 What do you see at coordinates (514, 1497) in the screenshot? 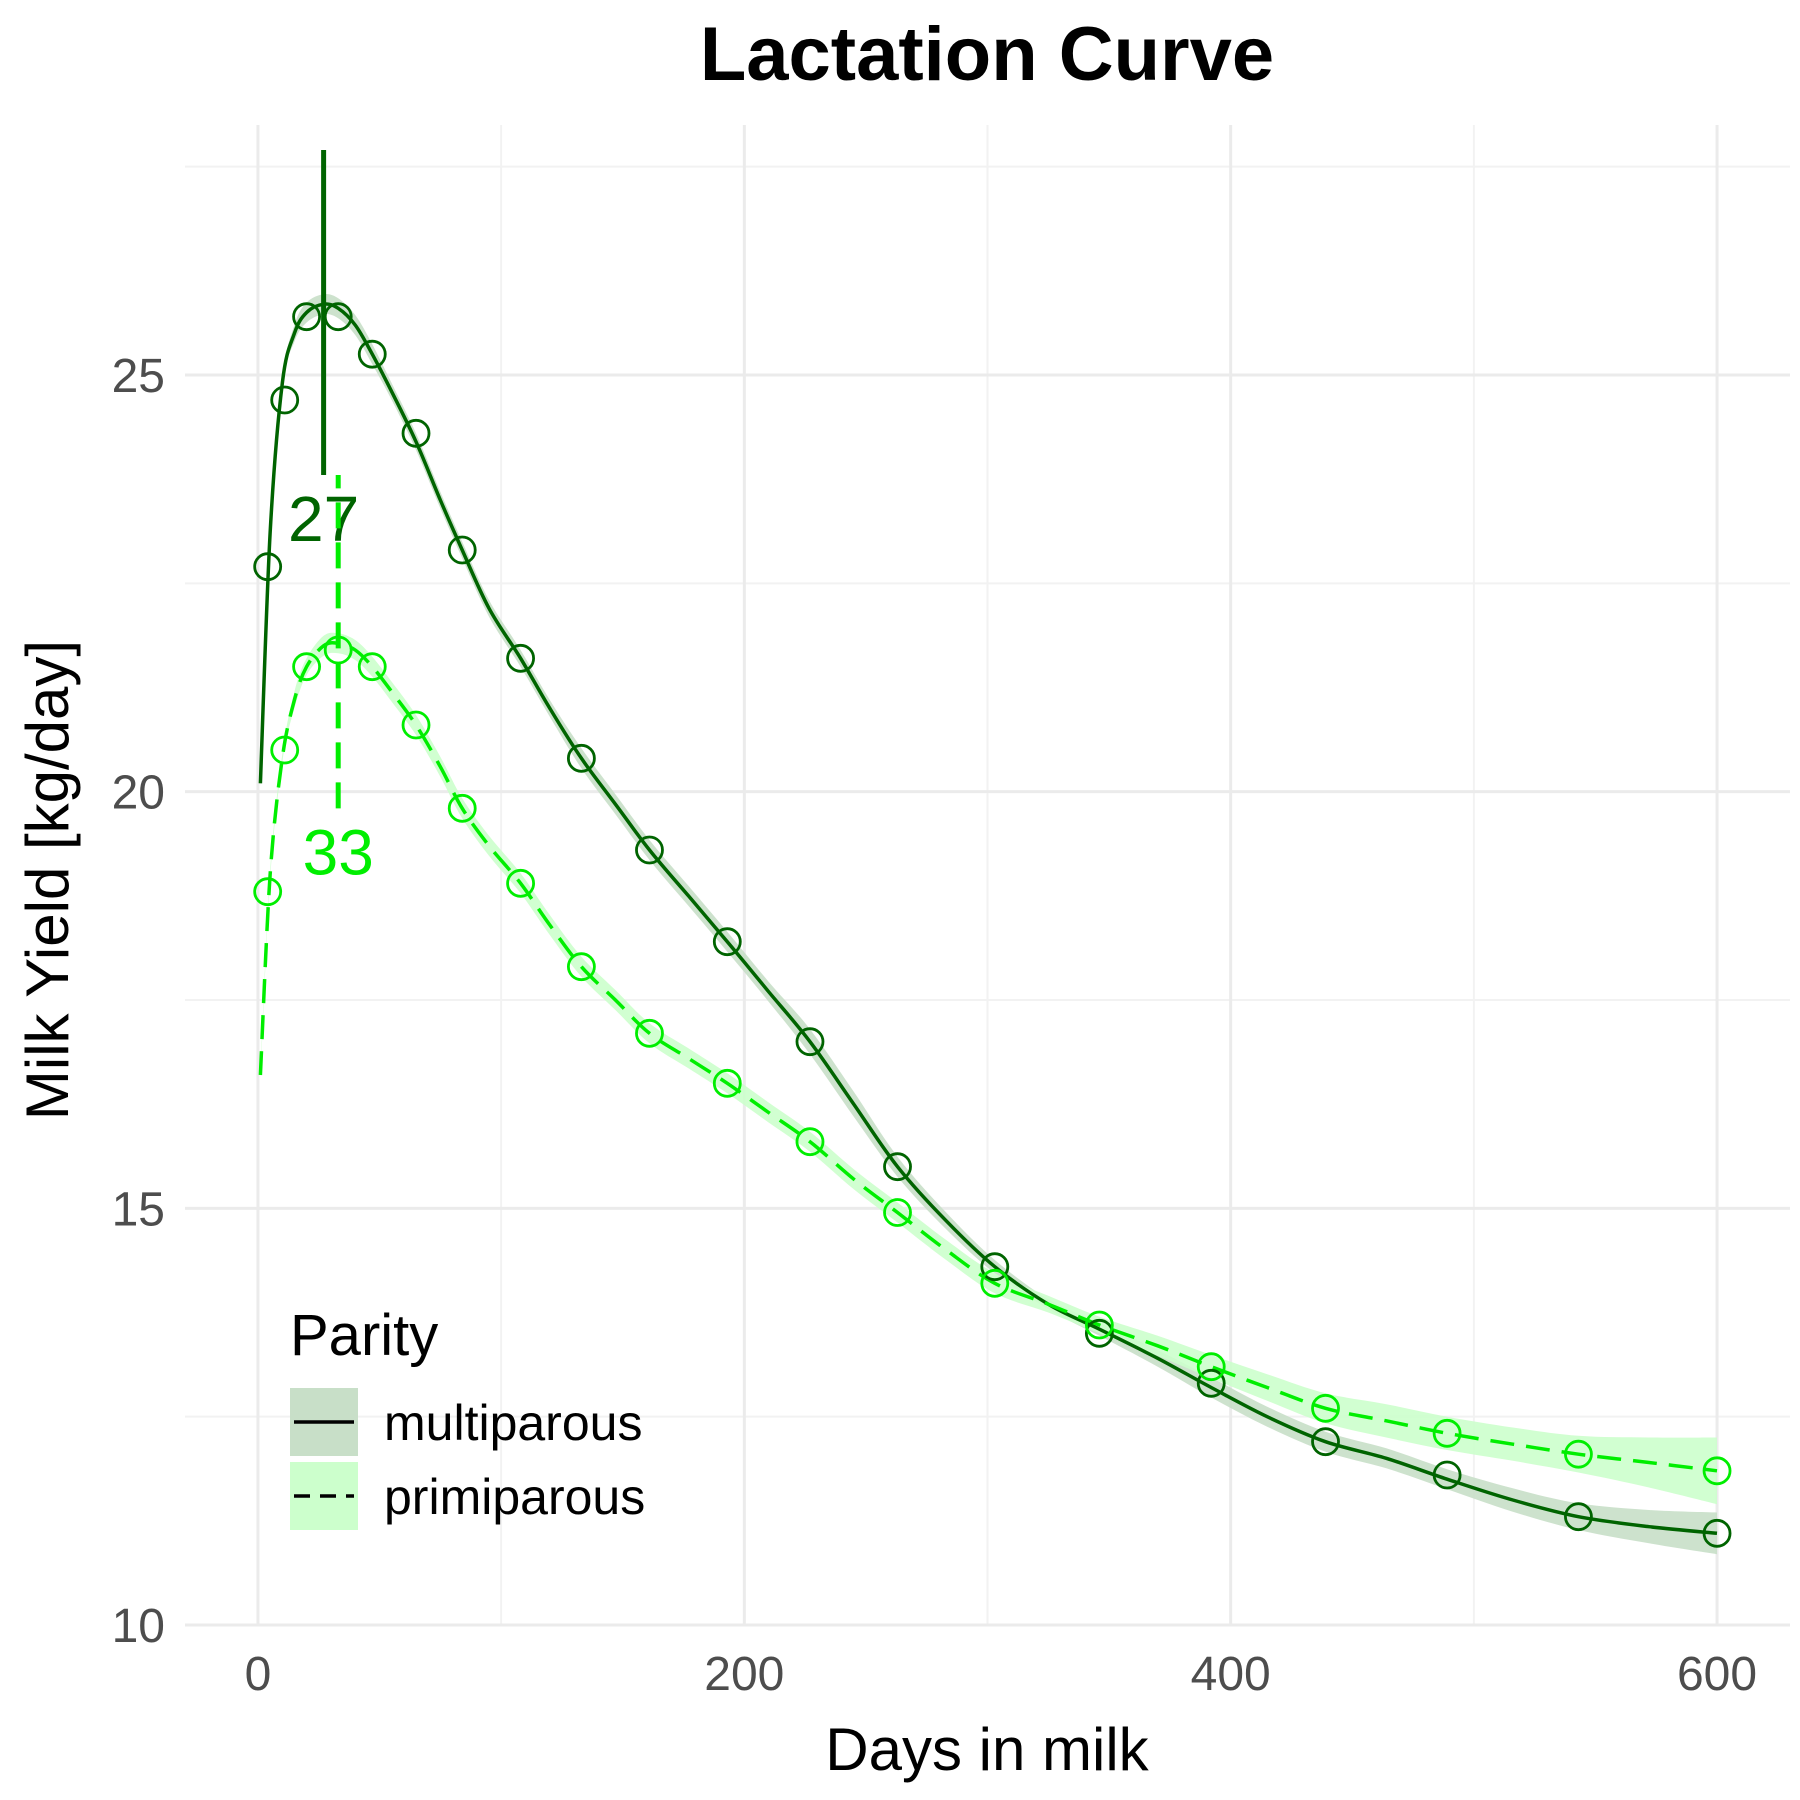
I see `primiparous-legend-label: primiparous` at bounding box center [514, 1497].